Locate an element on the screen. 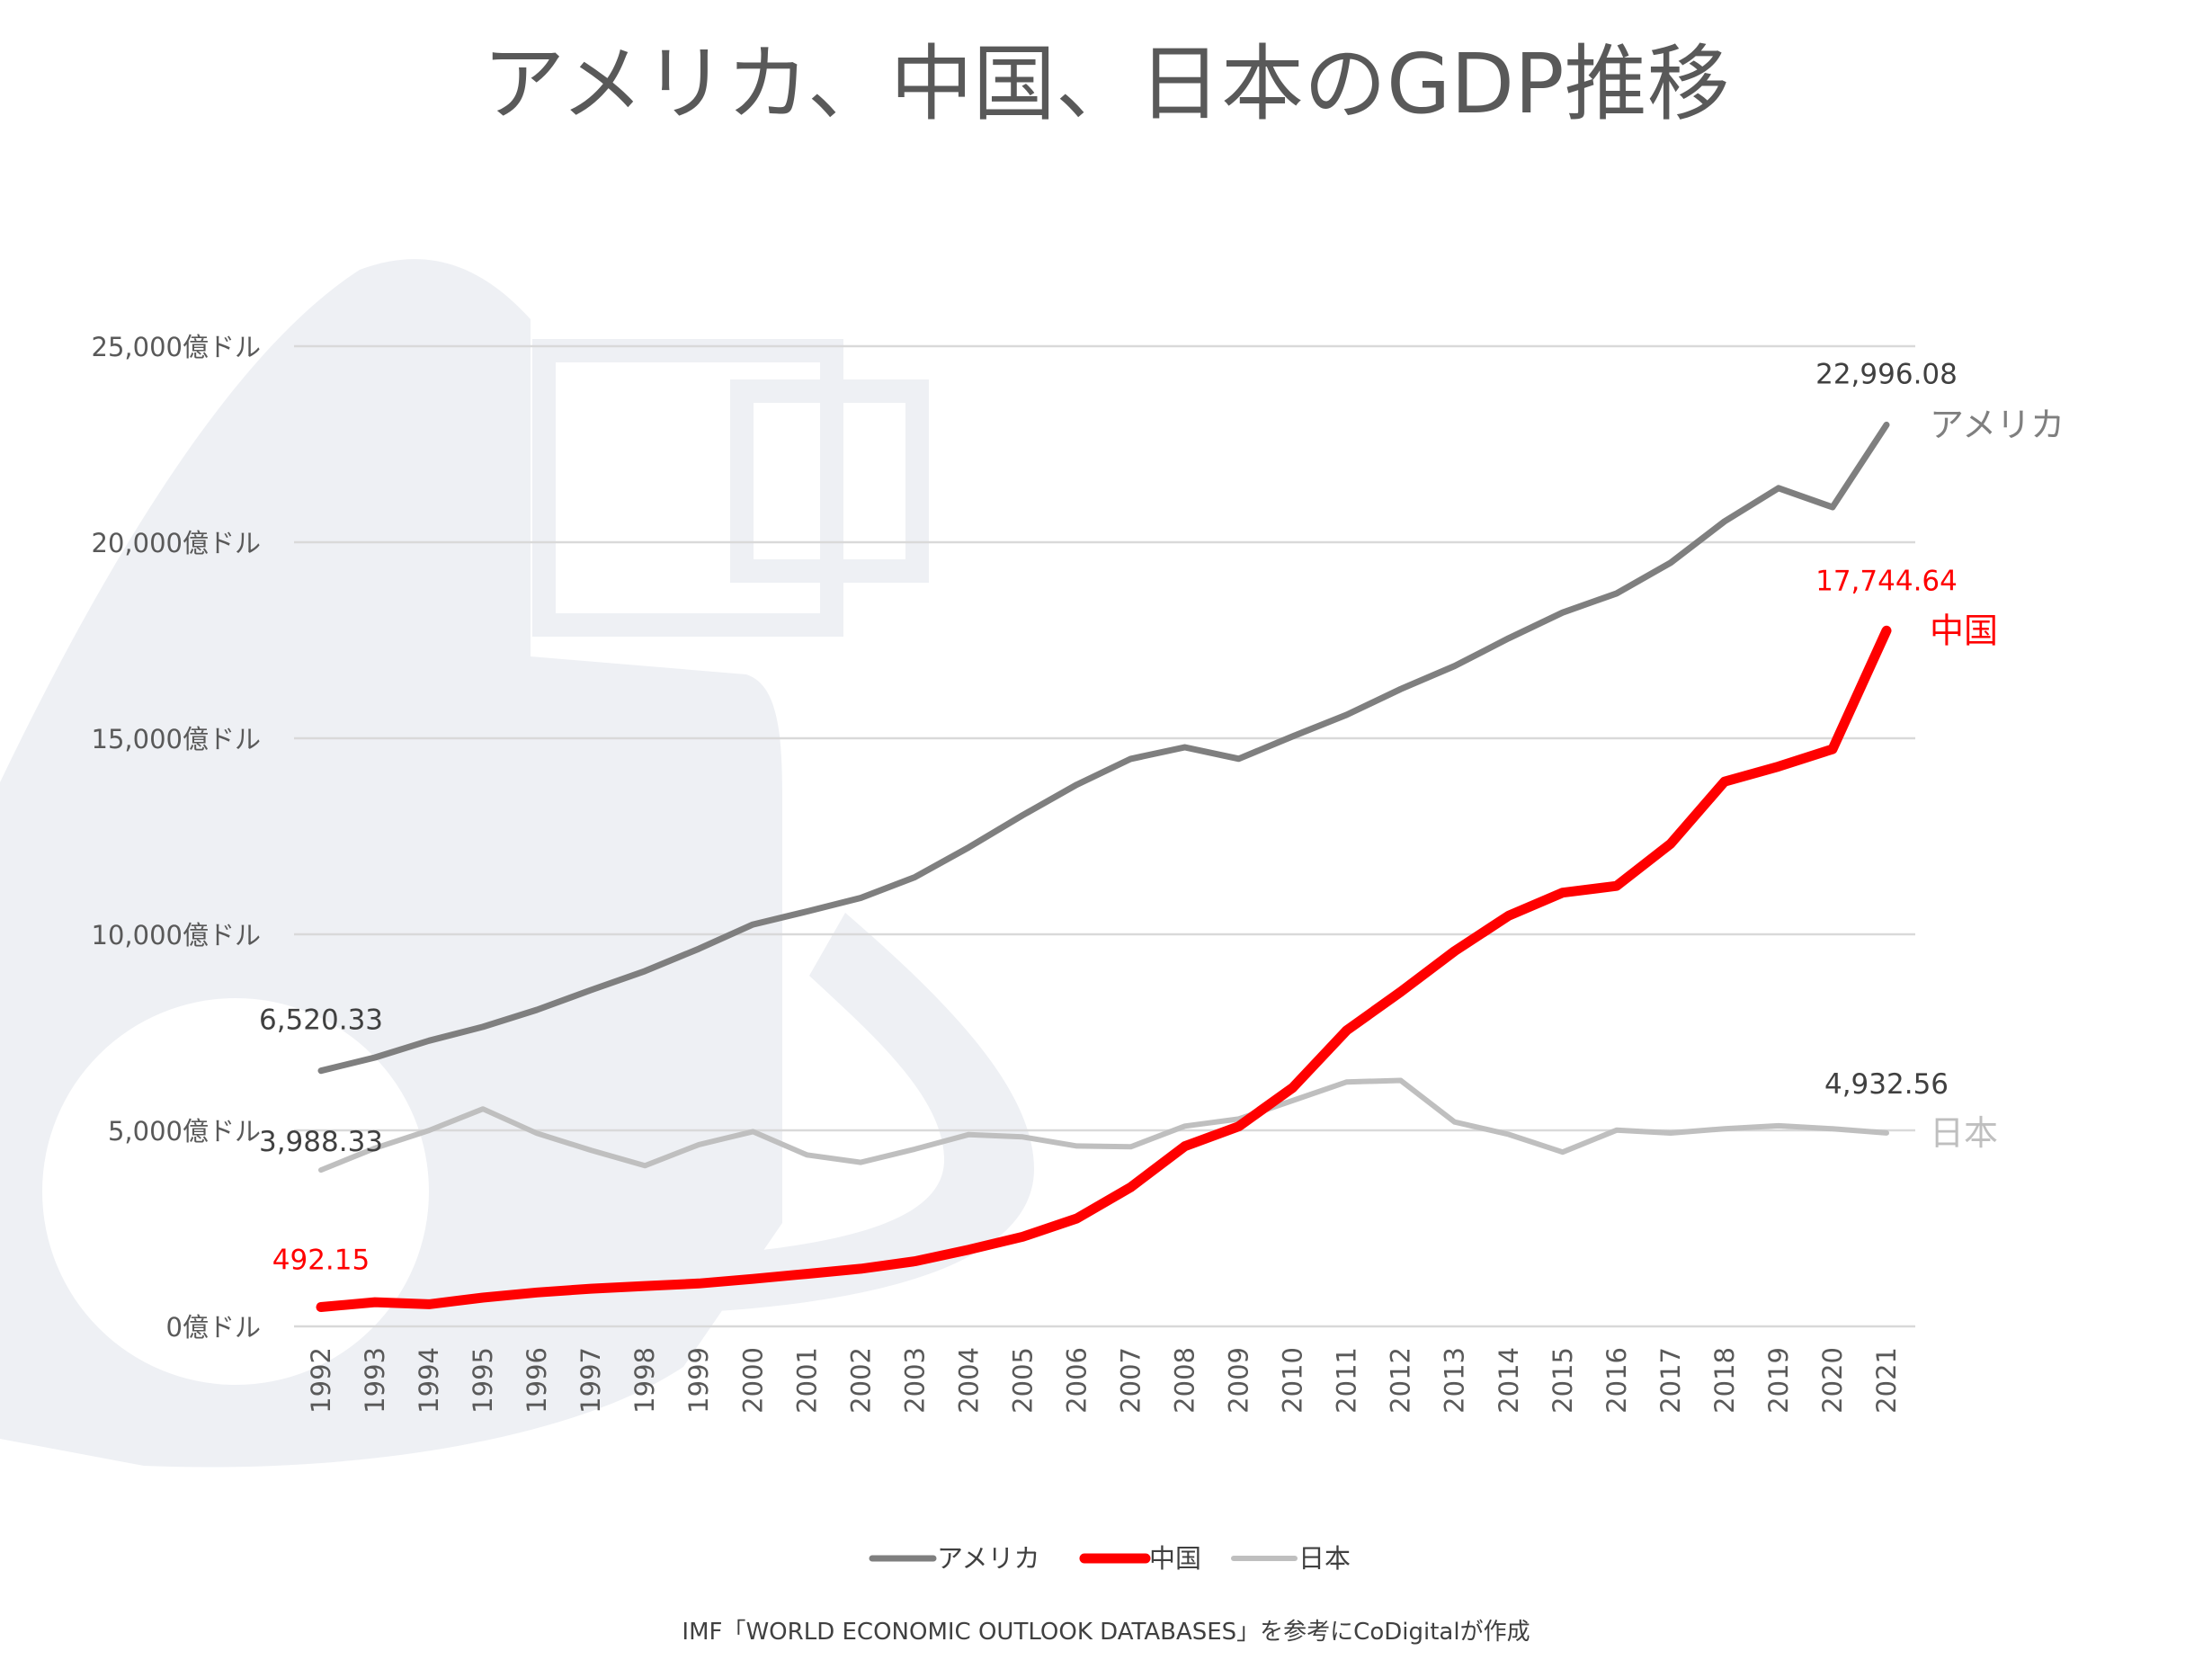  x-tick-label: 2015 is located at coordinates (1563, 1380).